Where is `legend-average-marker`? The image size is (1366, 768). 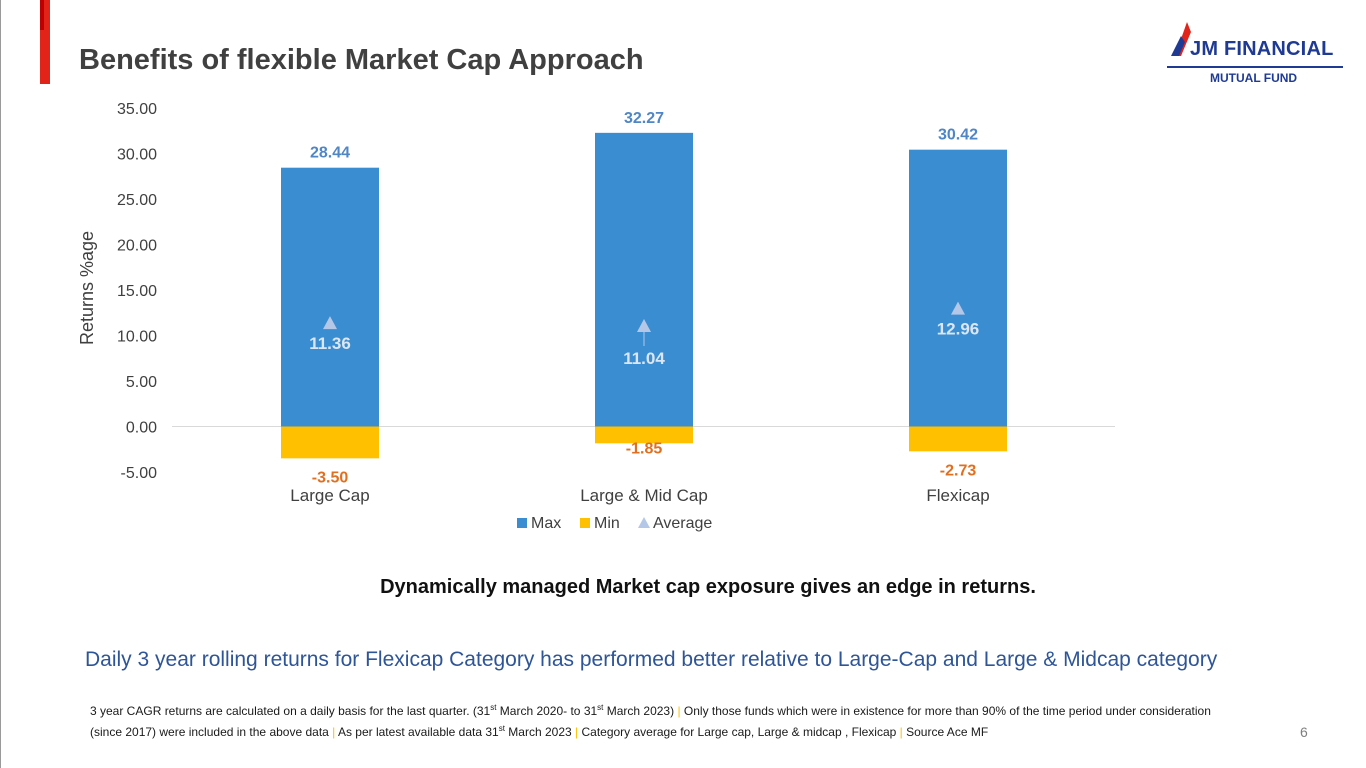
legend-average-marker is located at coordinates (644, 522).